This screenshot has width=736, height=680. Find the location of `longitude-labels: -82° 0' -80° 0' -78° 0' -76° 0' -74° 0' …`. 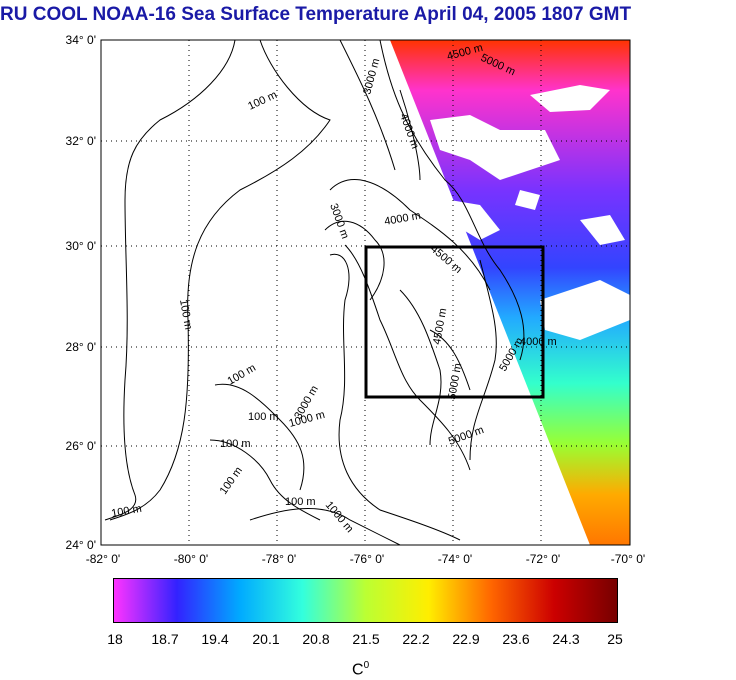

longitude-labels: -82° 0' -80° 0' -78° 0' -76° 0' -74° 0' … is located at coordinates (365, 559).